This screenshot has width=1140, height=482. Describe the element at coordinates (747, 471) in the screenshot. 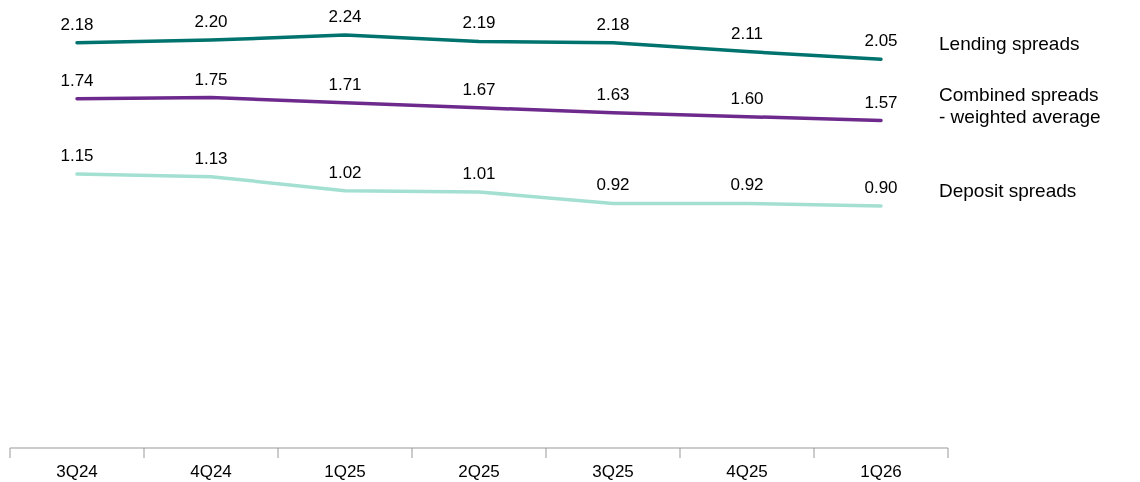

I see `x-tick-label: 4Q25` at that location.